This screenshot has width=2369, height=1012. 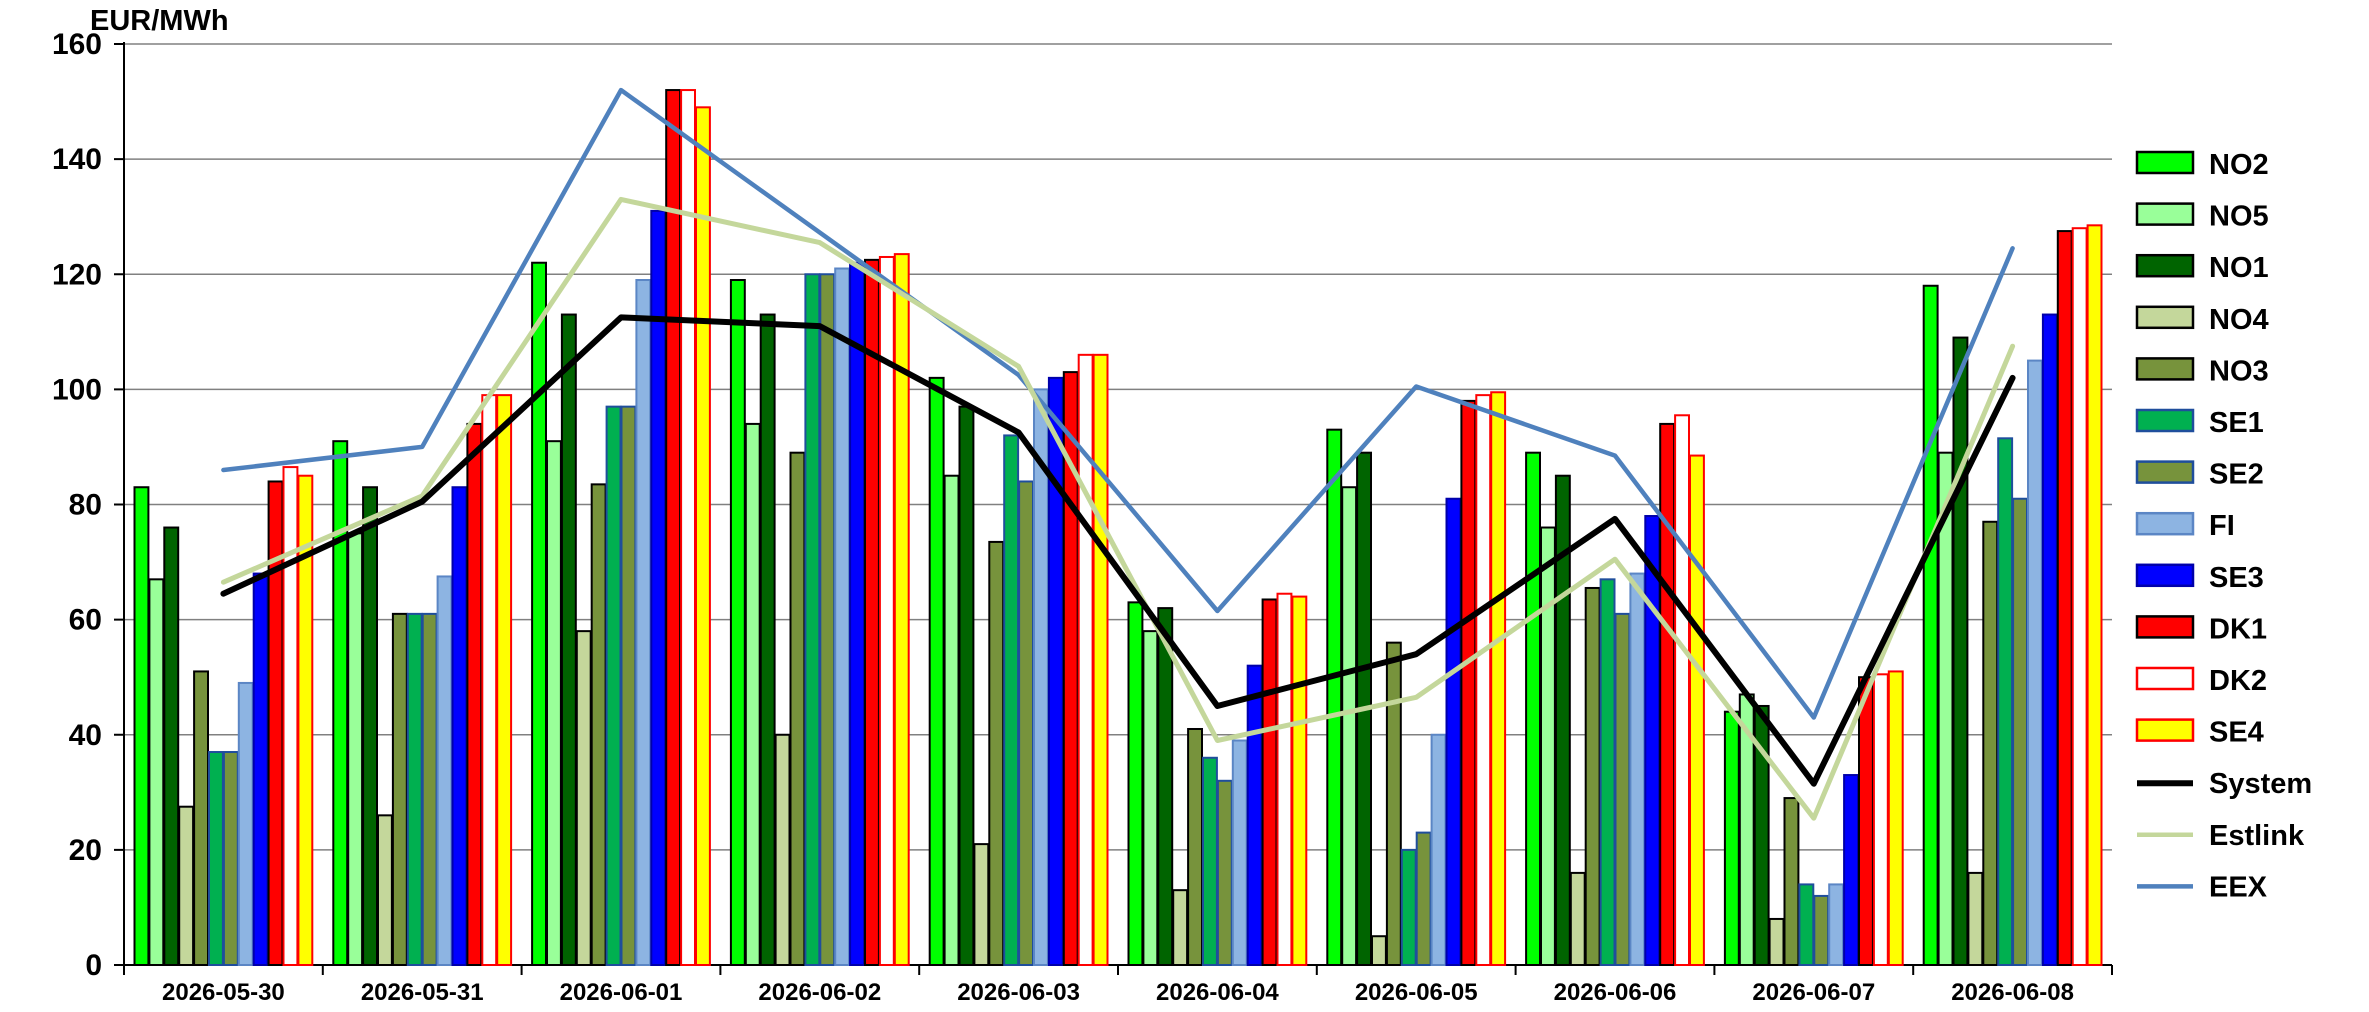 What do you see at coordinates (2239, 268) in the screenshot?
I see `legend-label-no1: NO1` at bounding box center [2239, 268].